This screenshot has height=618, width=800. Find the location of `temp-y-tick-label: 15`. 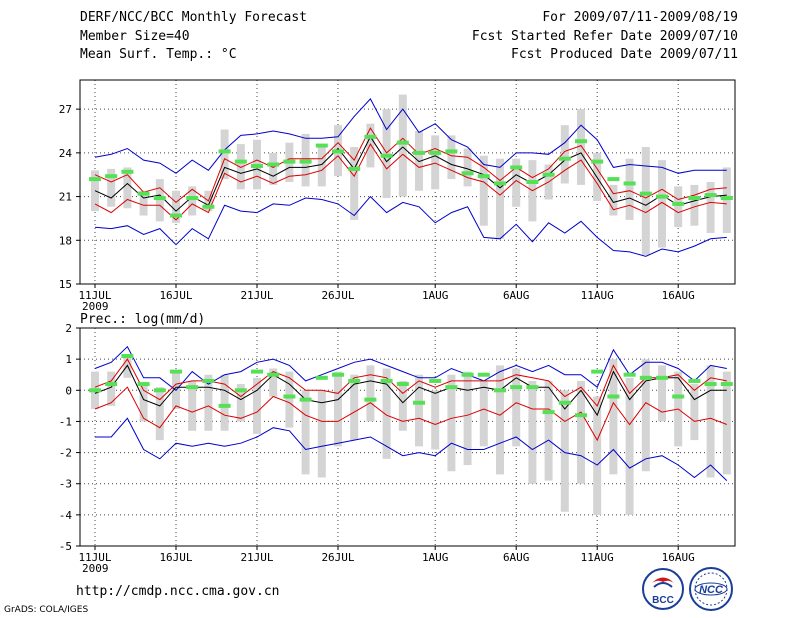

temp-y-tick-label: 15 is located at coordinates (65, 284).